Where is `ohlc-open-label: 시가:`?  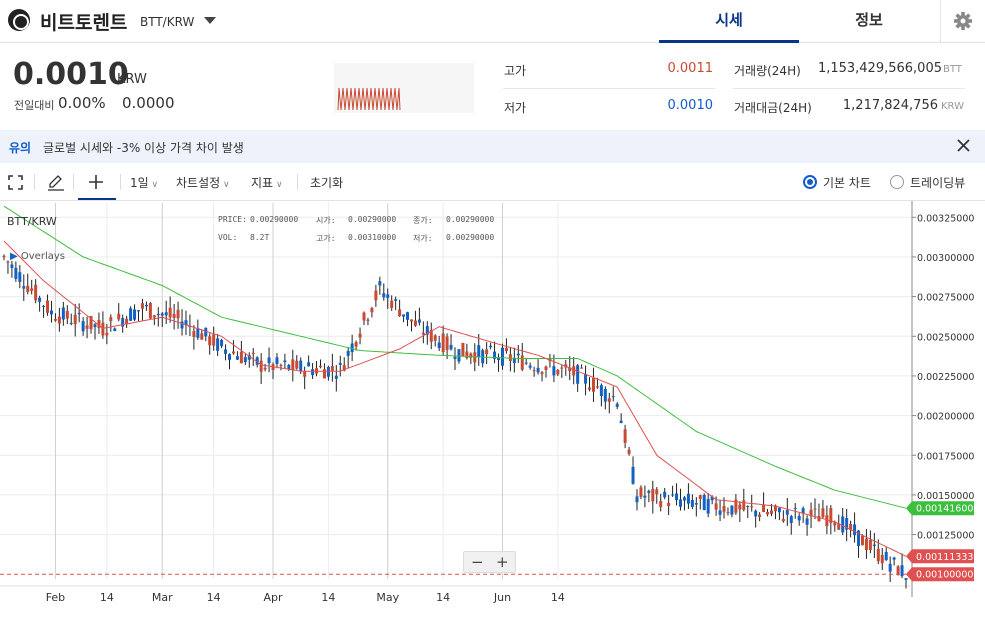 ohlc-open-label: 시가: is located at coordinates (326, 220).